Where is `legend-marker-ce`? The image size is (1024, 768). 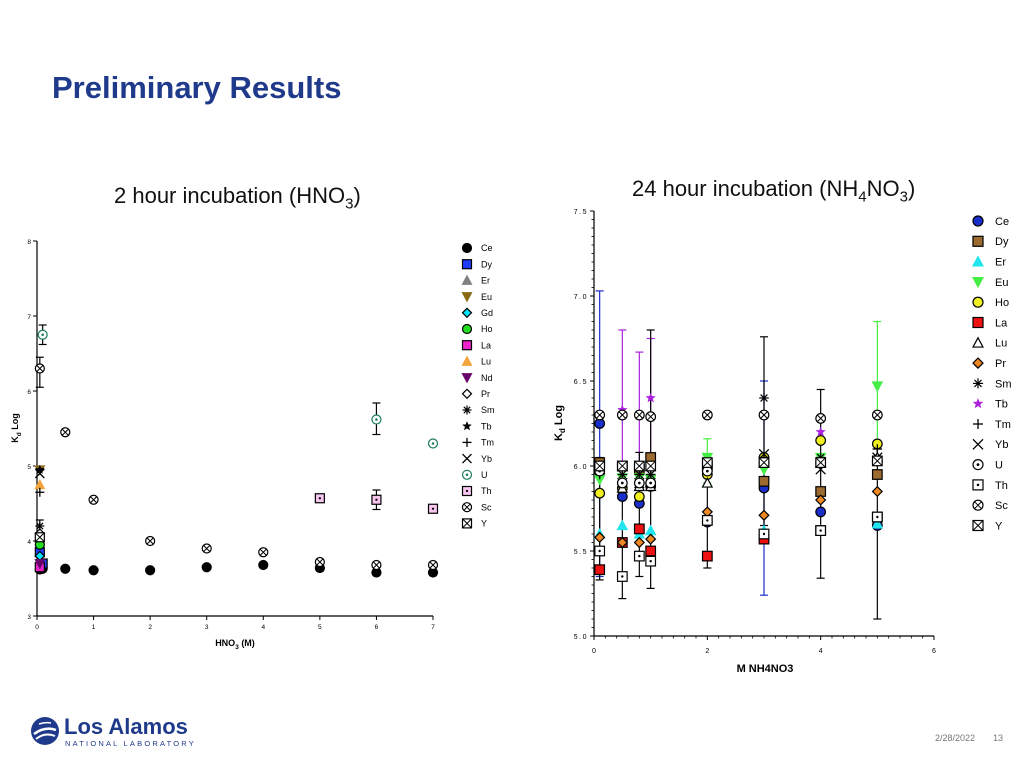
legend-marker-ce is located at coordinates (978, 221).